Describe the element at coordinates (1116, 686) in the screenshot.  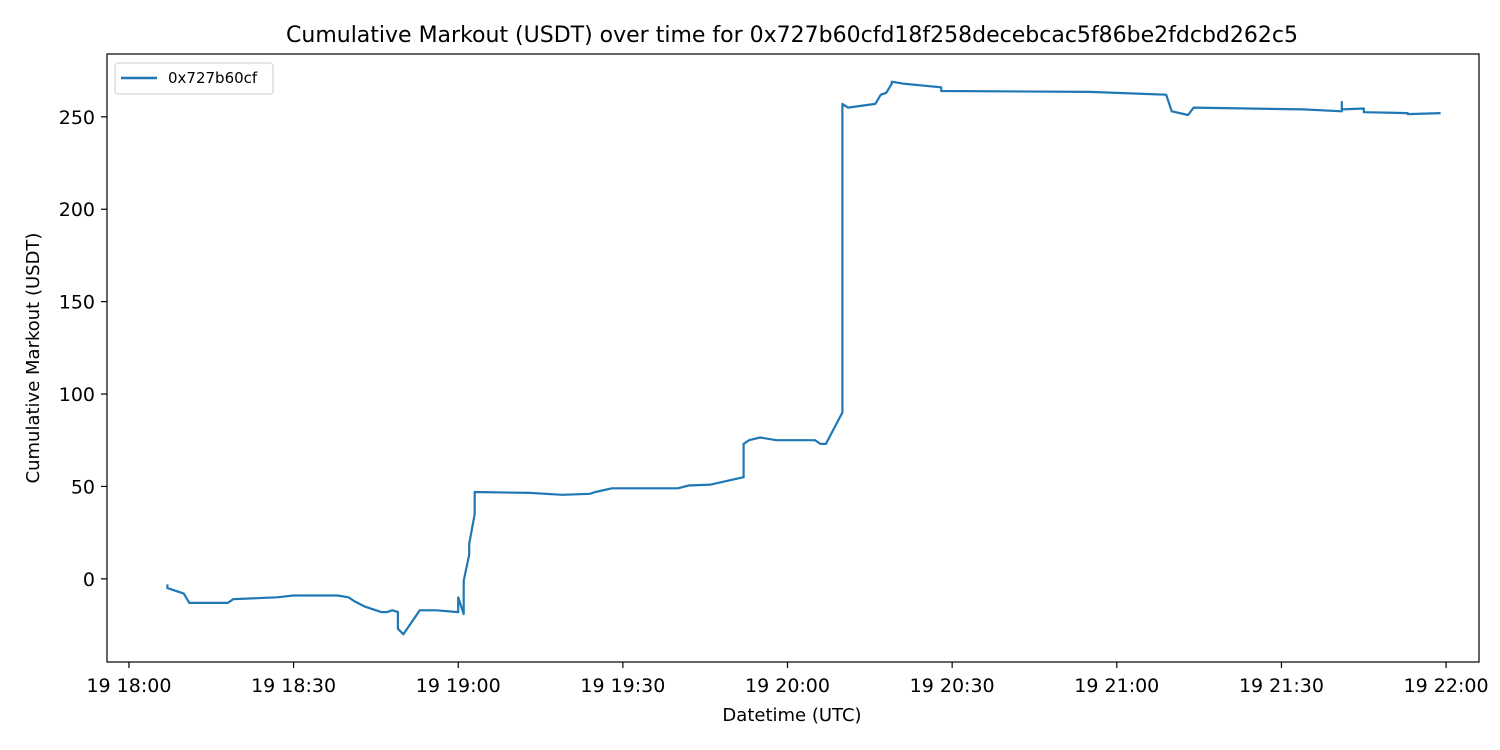
I see `x-tick-label: 19 21:00` at that location.